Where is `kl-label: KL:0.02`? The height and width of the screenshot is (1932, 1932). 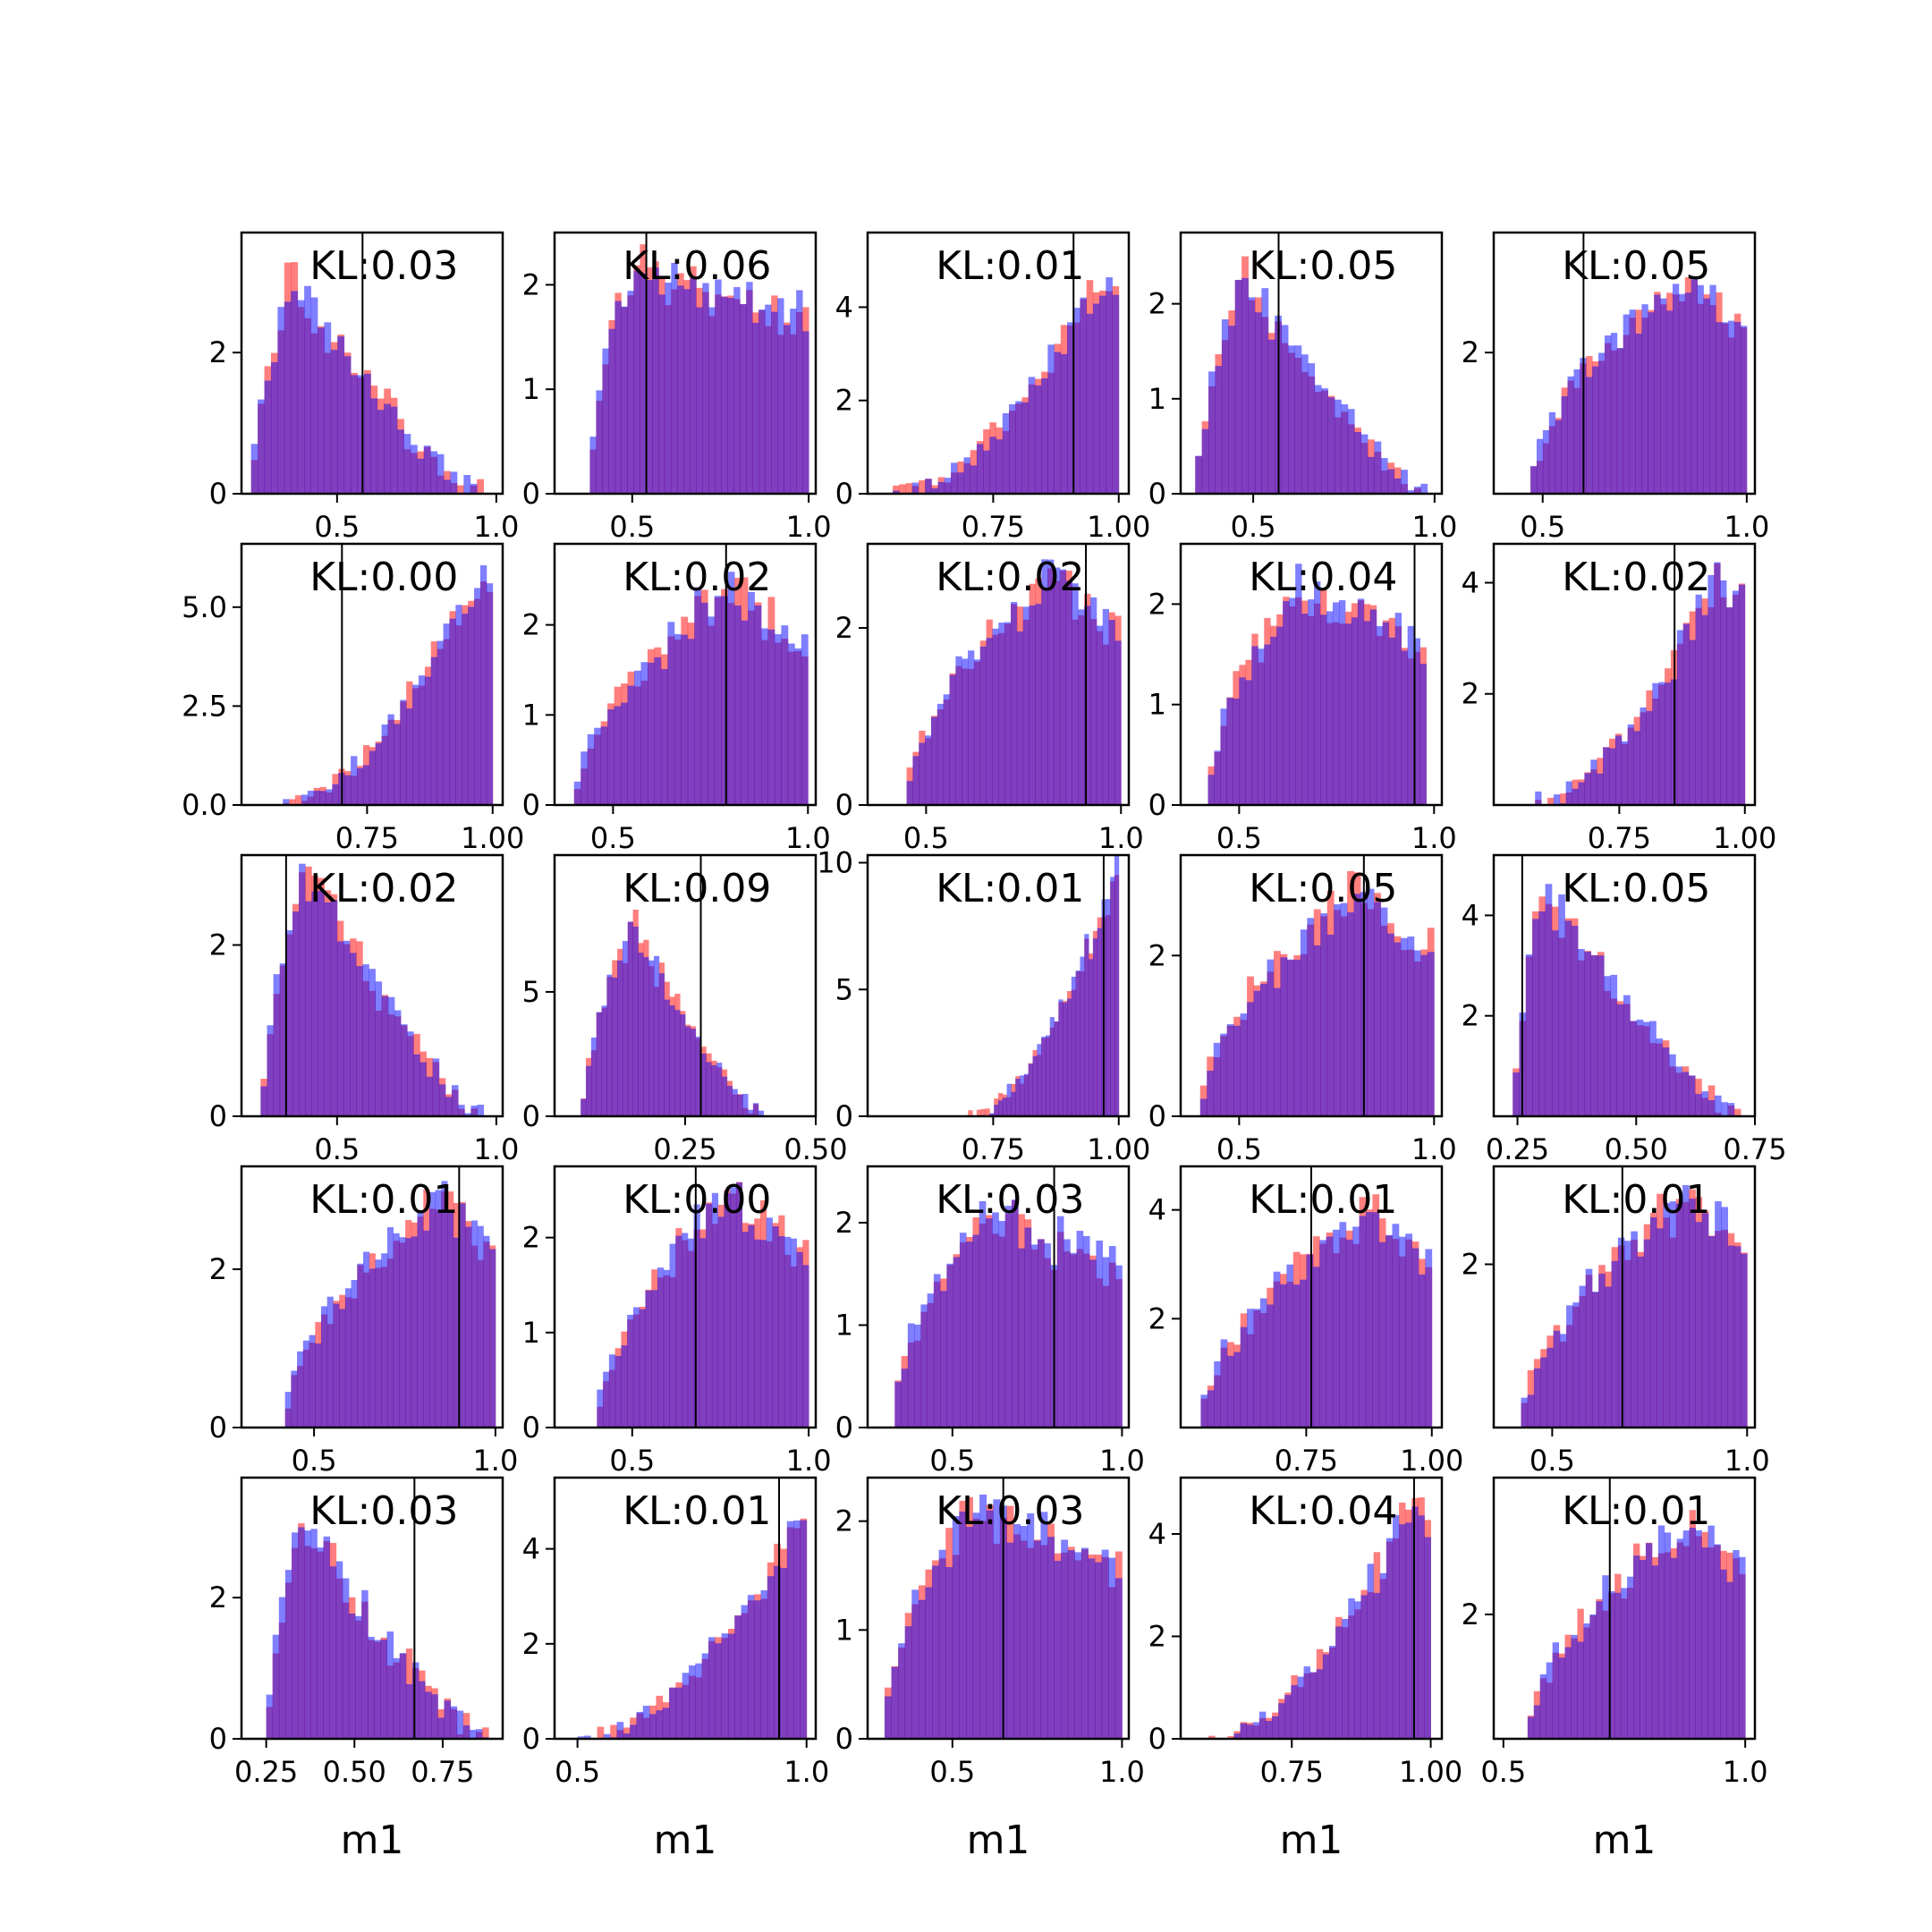 kl-label: KL:0.02 is located at coordinates (697, 577).